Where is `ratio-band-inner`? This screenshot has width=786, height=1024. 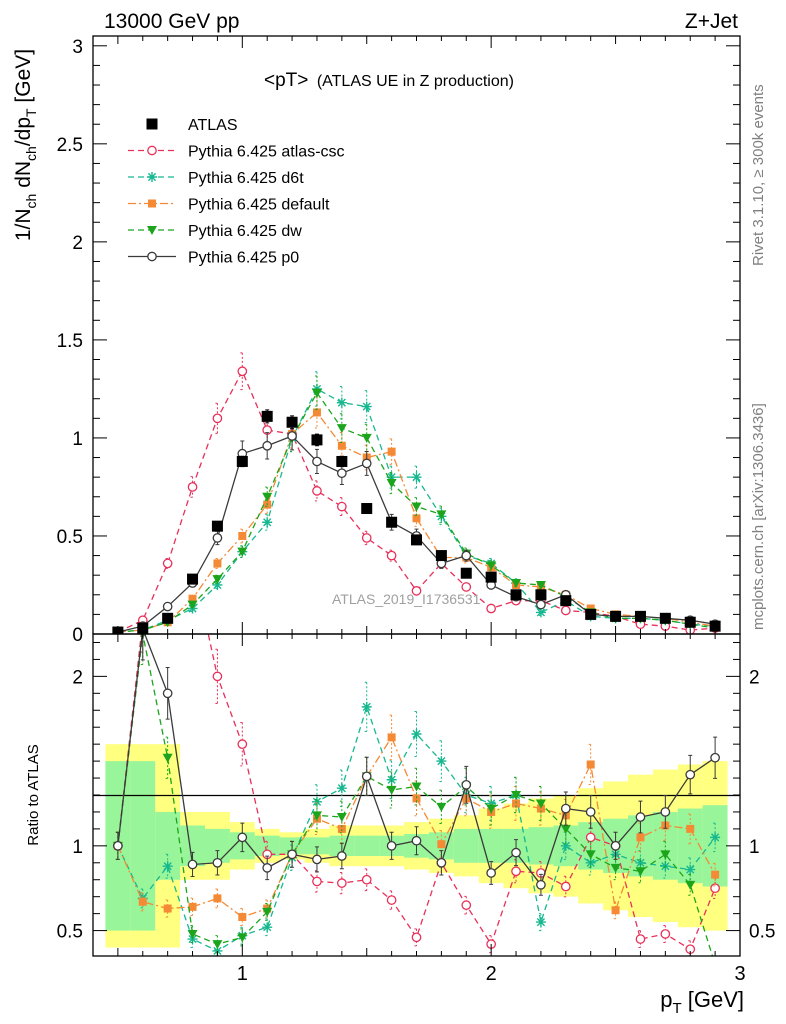
ratio-band-inner is located at coordinates (466, 845).